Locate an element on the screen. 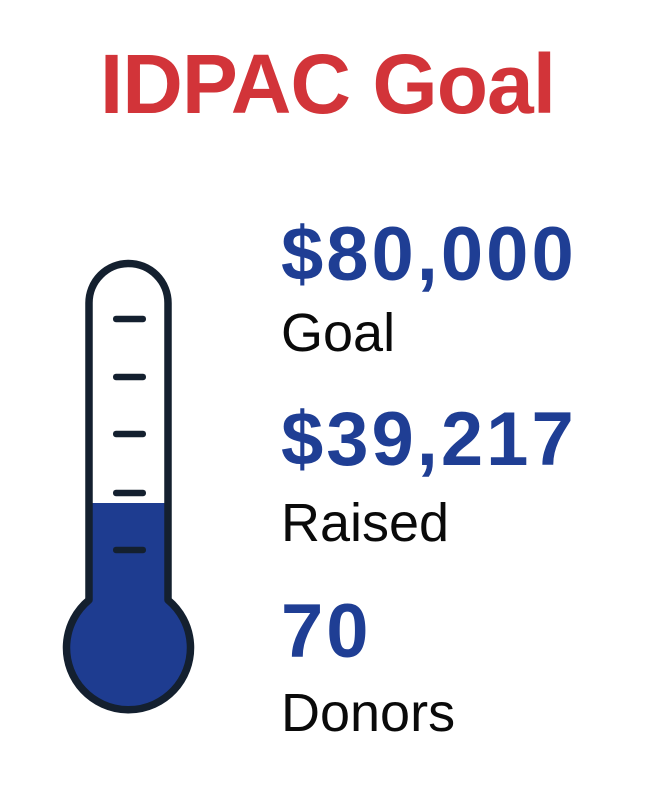  thermometer-ticks is located at coordinates (129, 434).